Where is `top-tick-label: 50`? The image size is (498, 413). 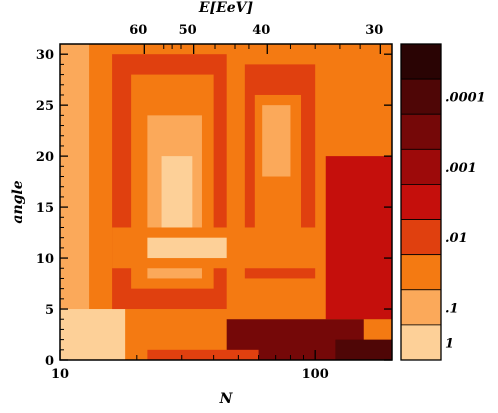
top-tick-label: 50 is located at coordinates (188, 30).